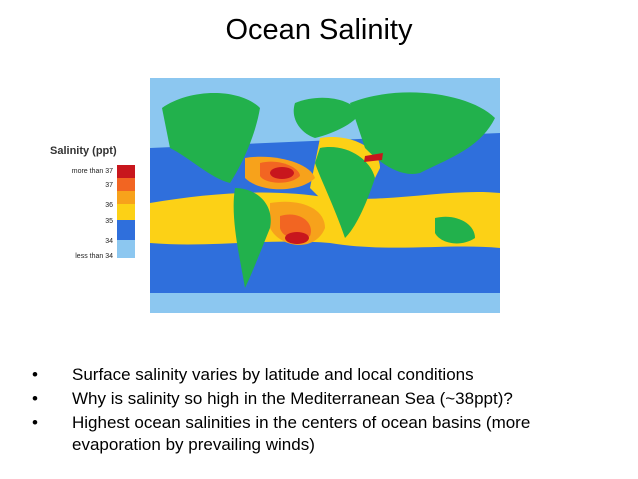 This screenshot has width=638, height=479. What do you see at coordinates (319, 30) in the screenshot?
I see `slide-title: Ocean Salinity` at bounding box center [319, 30].